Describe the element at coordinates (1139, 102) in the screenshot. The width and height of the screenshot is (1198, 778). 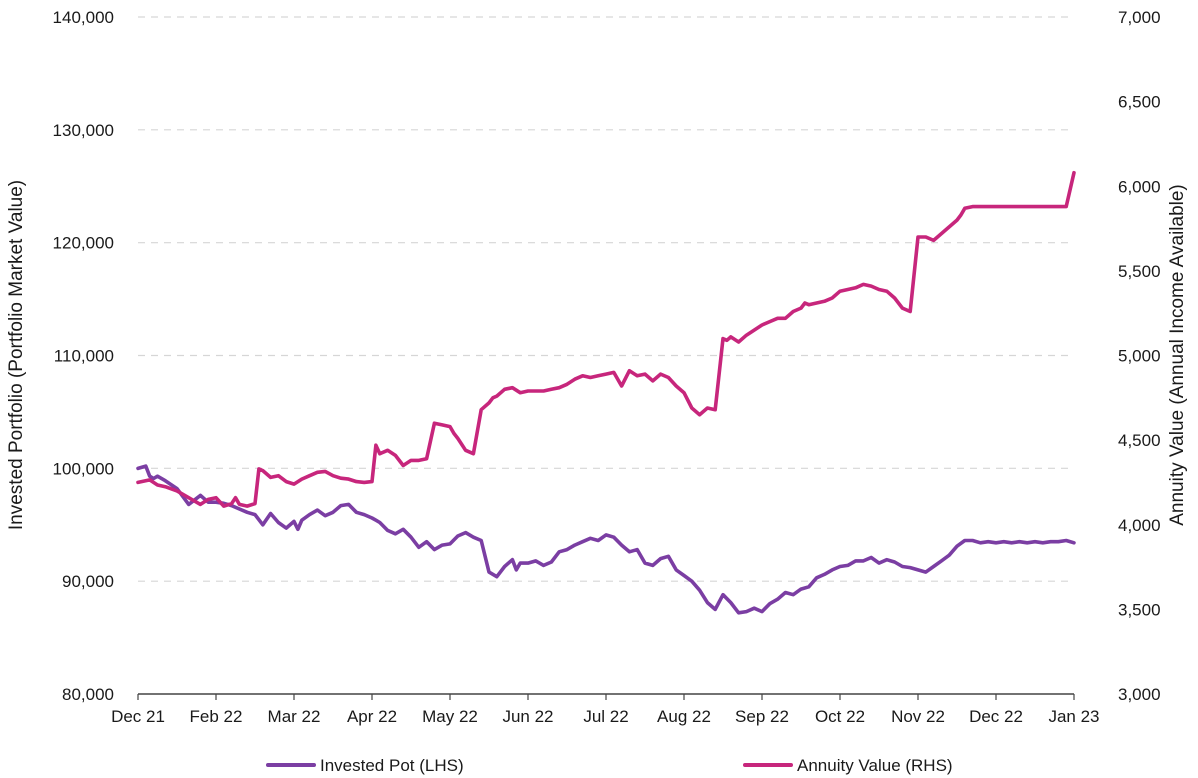
I see `y-right-tick-label: 6,500` at that location.